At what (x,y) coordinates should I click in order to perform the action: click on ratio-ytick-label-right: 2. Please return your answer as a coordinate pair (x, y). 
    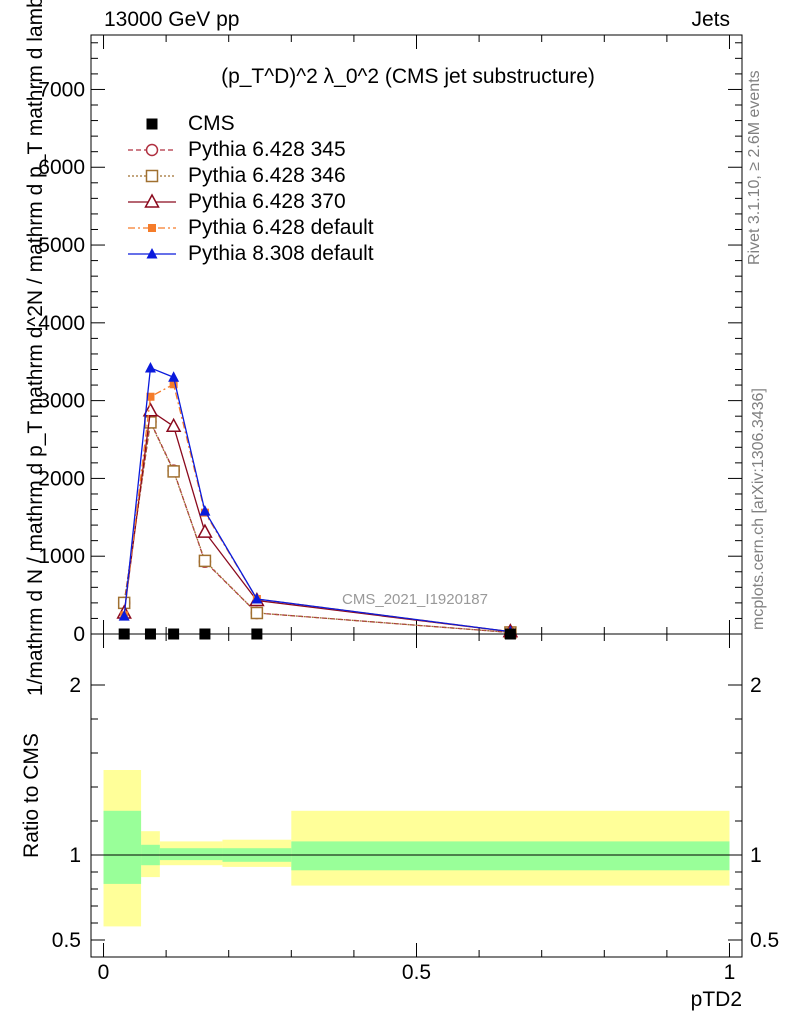
    Looking at the image, I should click on (756, 685).